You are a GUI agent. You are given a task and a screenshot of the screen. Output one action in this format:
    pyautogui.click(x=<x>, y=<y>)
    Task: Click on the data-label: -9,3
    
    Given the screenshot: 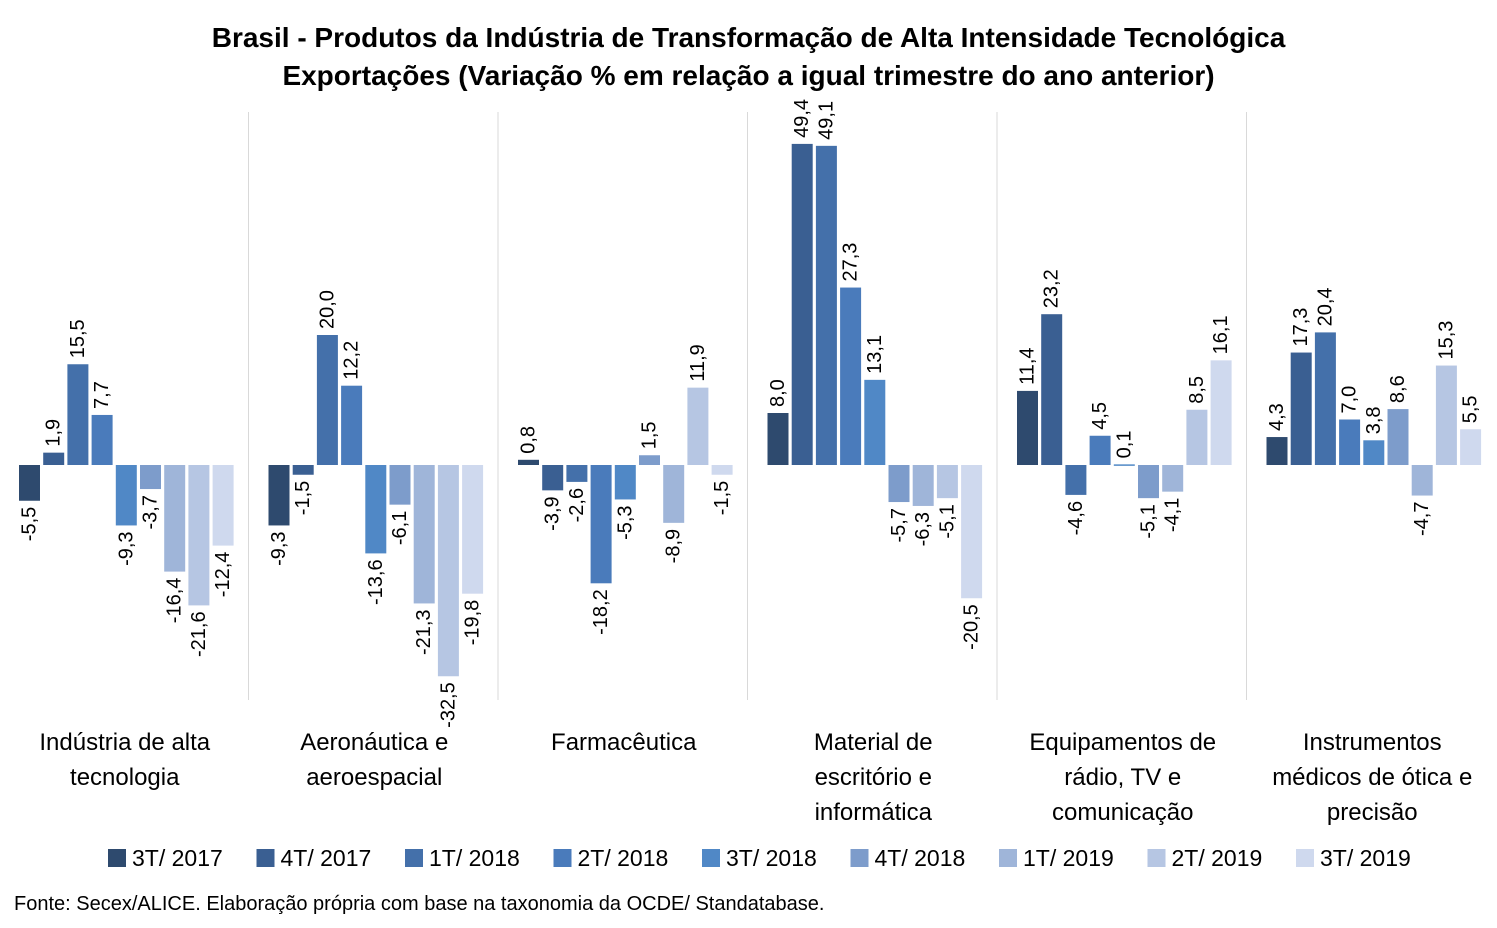 What is the action you would take?
    pyautogui.click(x=126, y=548)
    